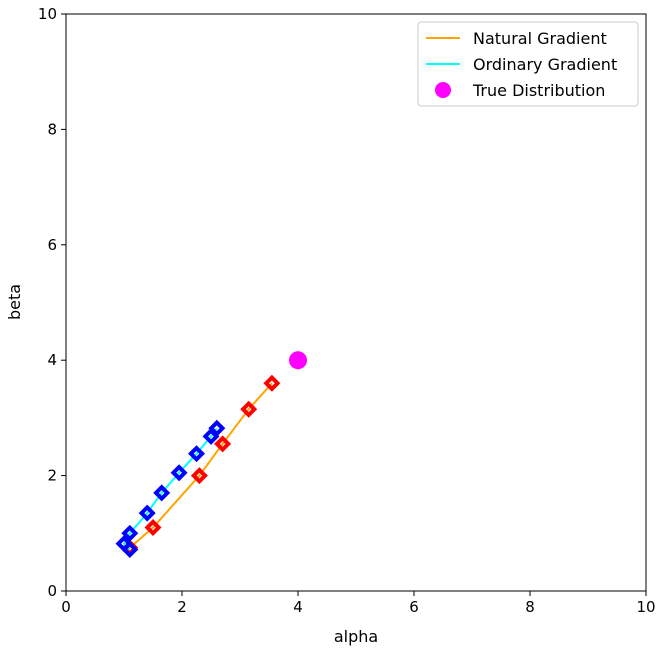  What do you see at coordinates (356, 636) in the screenshot?
I see `x-axis-label: alpha` at bounding box center [356, 636].